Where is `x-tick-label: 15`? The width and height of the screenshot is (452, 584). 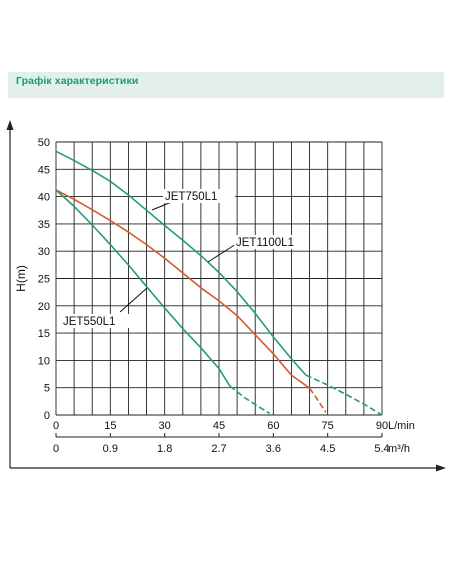
x-tick-label: 15 is located at coordinates (110, 426).